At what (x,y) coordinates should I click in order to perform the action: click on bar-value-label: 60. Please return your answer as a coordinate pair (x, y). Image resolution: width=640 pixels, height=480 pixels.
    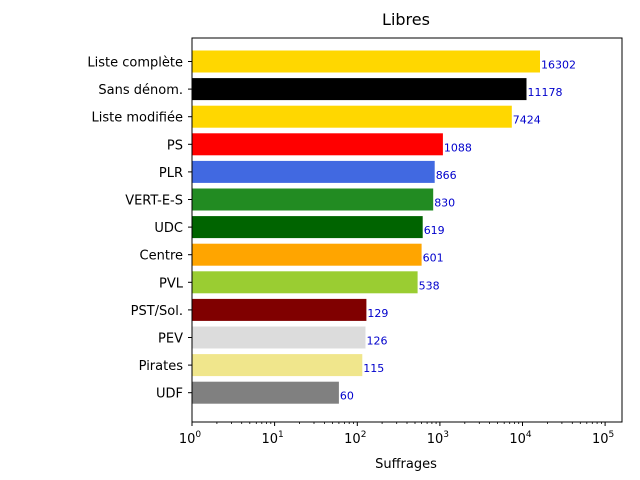
    Looking at the image, I should click on (347, 396).